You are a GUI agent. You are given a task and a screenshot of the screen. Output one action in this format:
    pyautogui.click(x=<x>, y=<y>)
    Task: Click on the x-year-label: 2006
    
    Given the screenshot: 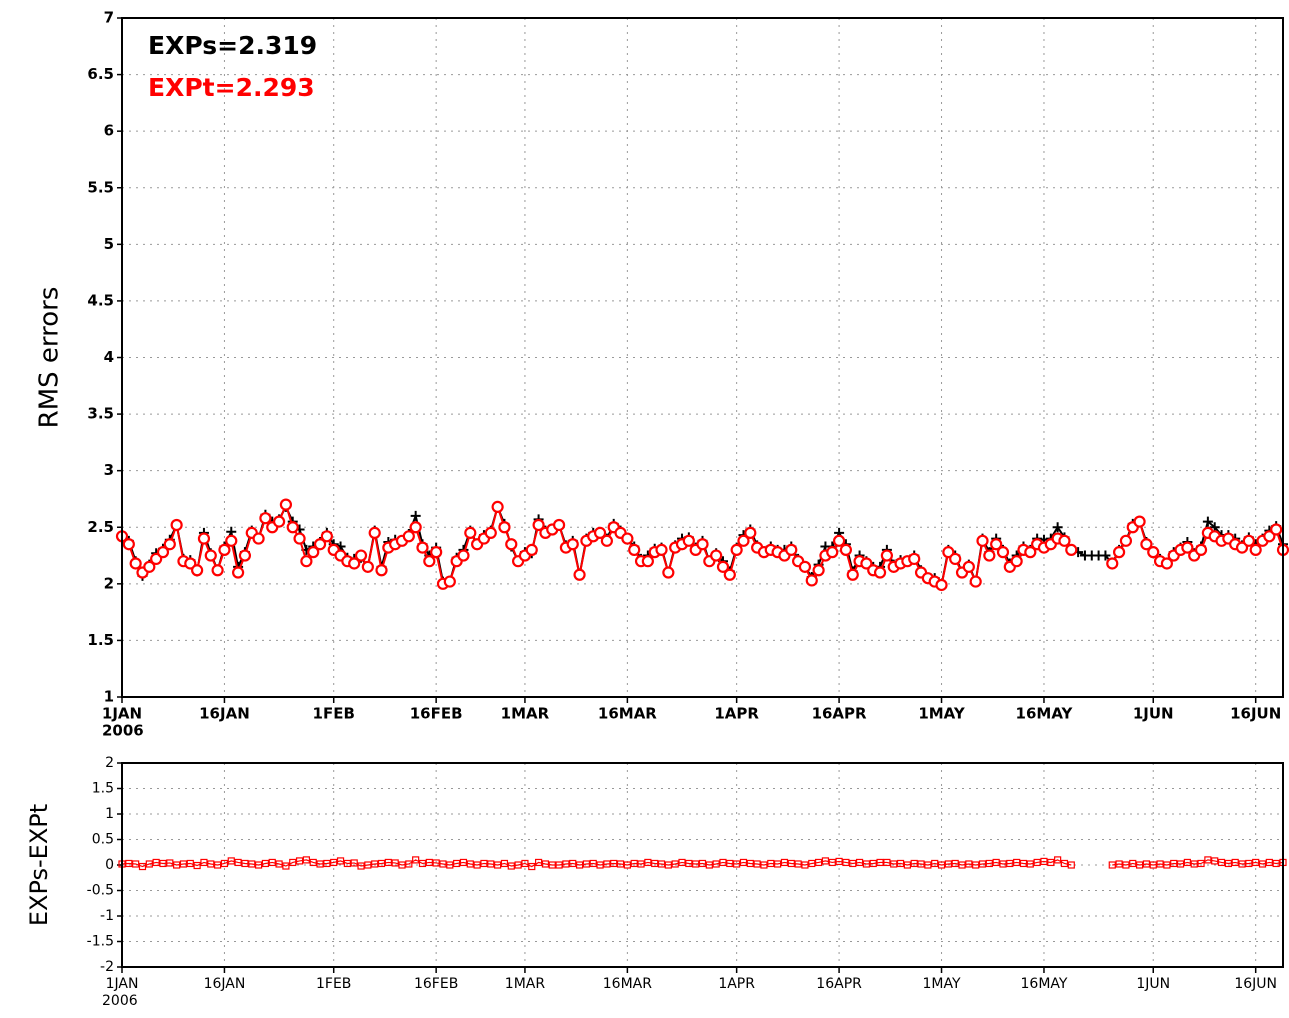 What is the action you would take?
    pyautogui.click(x=120, y=1001)
    